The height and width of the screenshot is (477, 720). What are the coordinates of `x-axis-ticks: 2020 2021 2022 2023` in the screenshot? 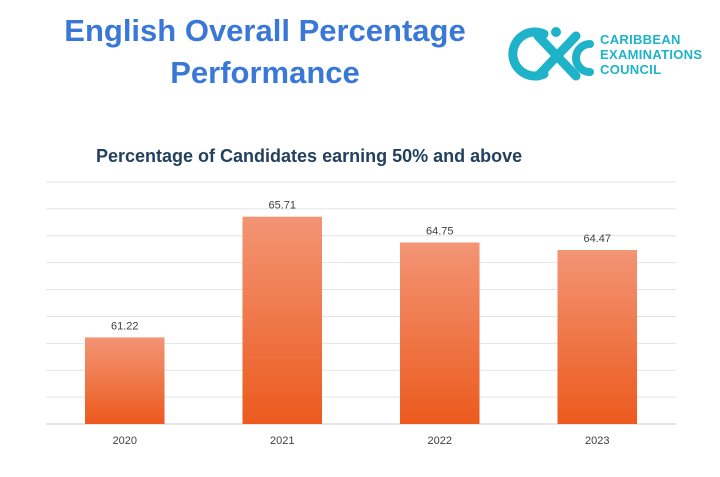 It's located at (361, 441).